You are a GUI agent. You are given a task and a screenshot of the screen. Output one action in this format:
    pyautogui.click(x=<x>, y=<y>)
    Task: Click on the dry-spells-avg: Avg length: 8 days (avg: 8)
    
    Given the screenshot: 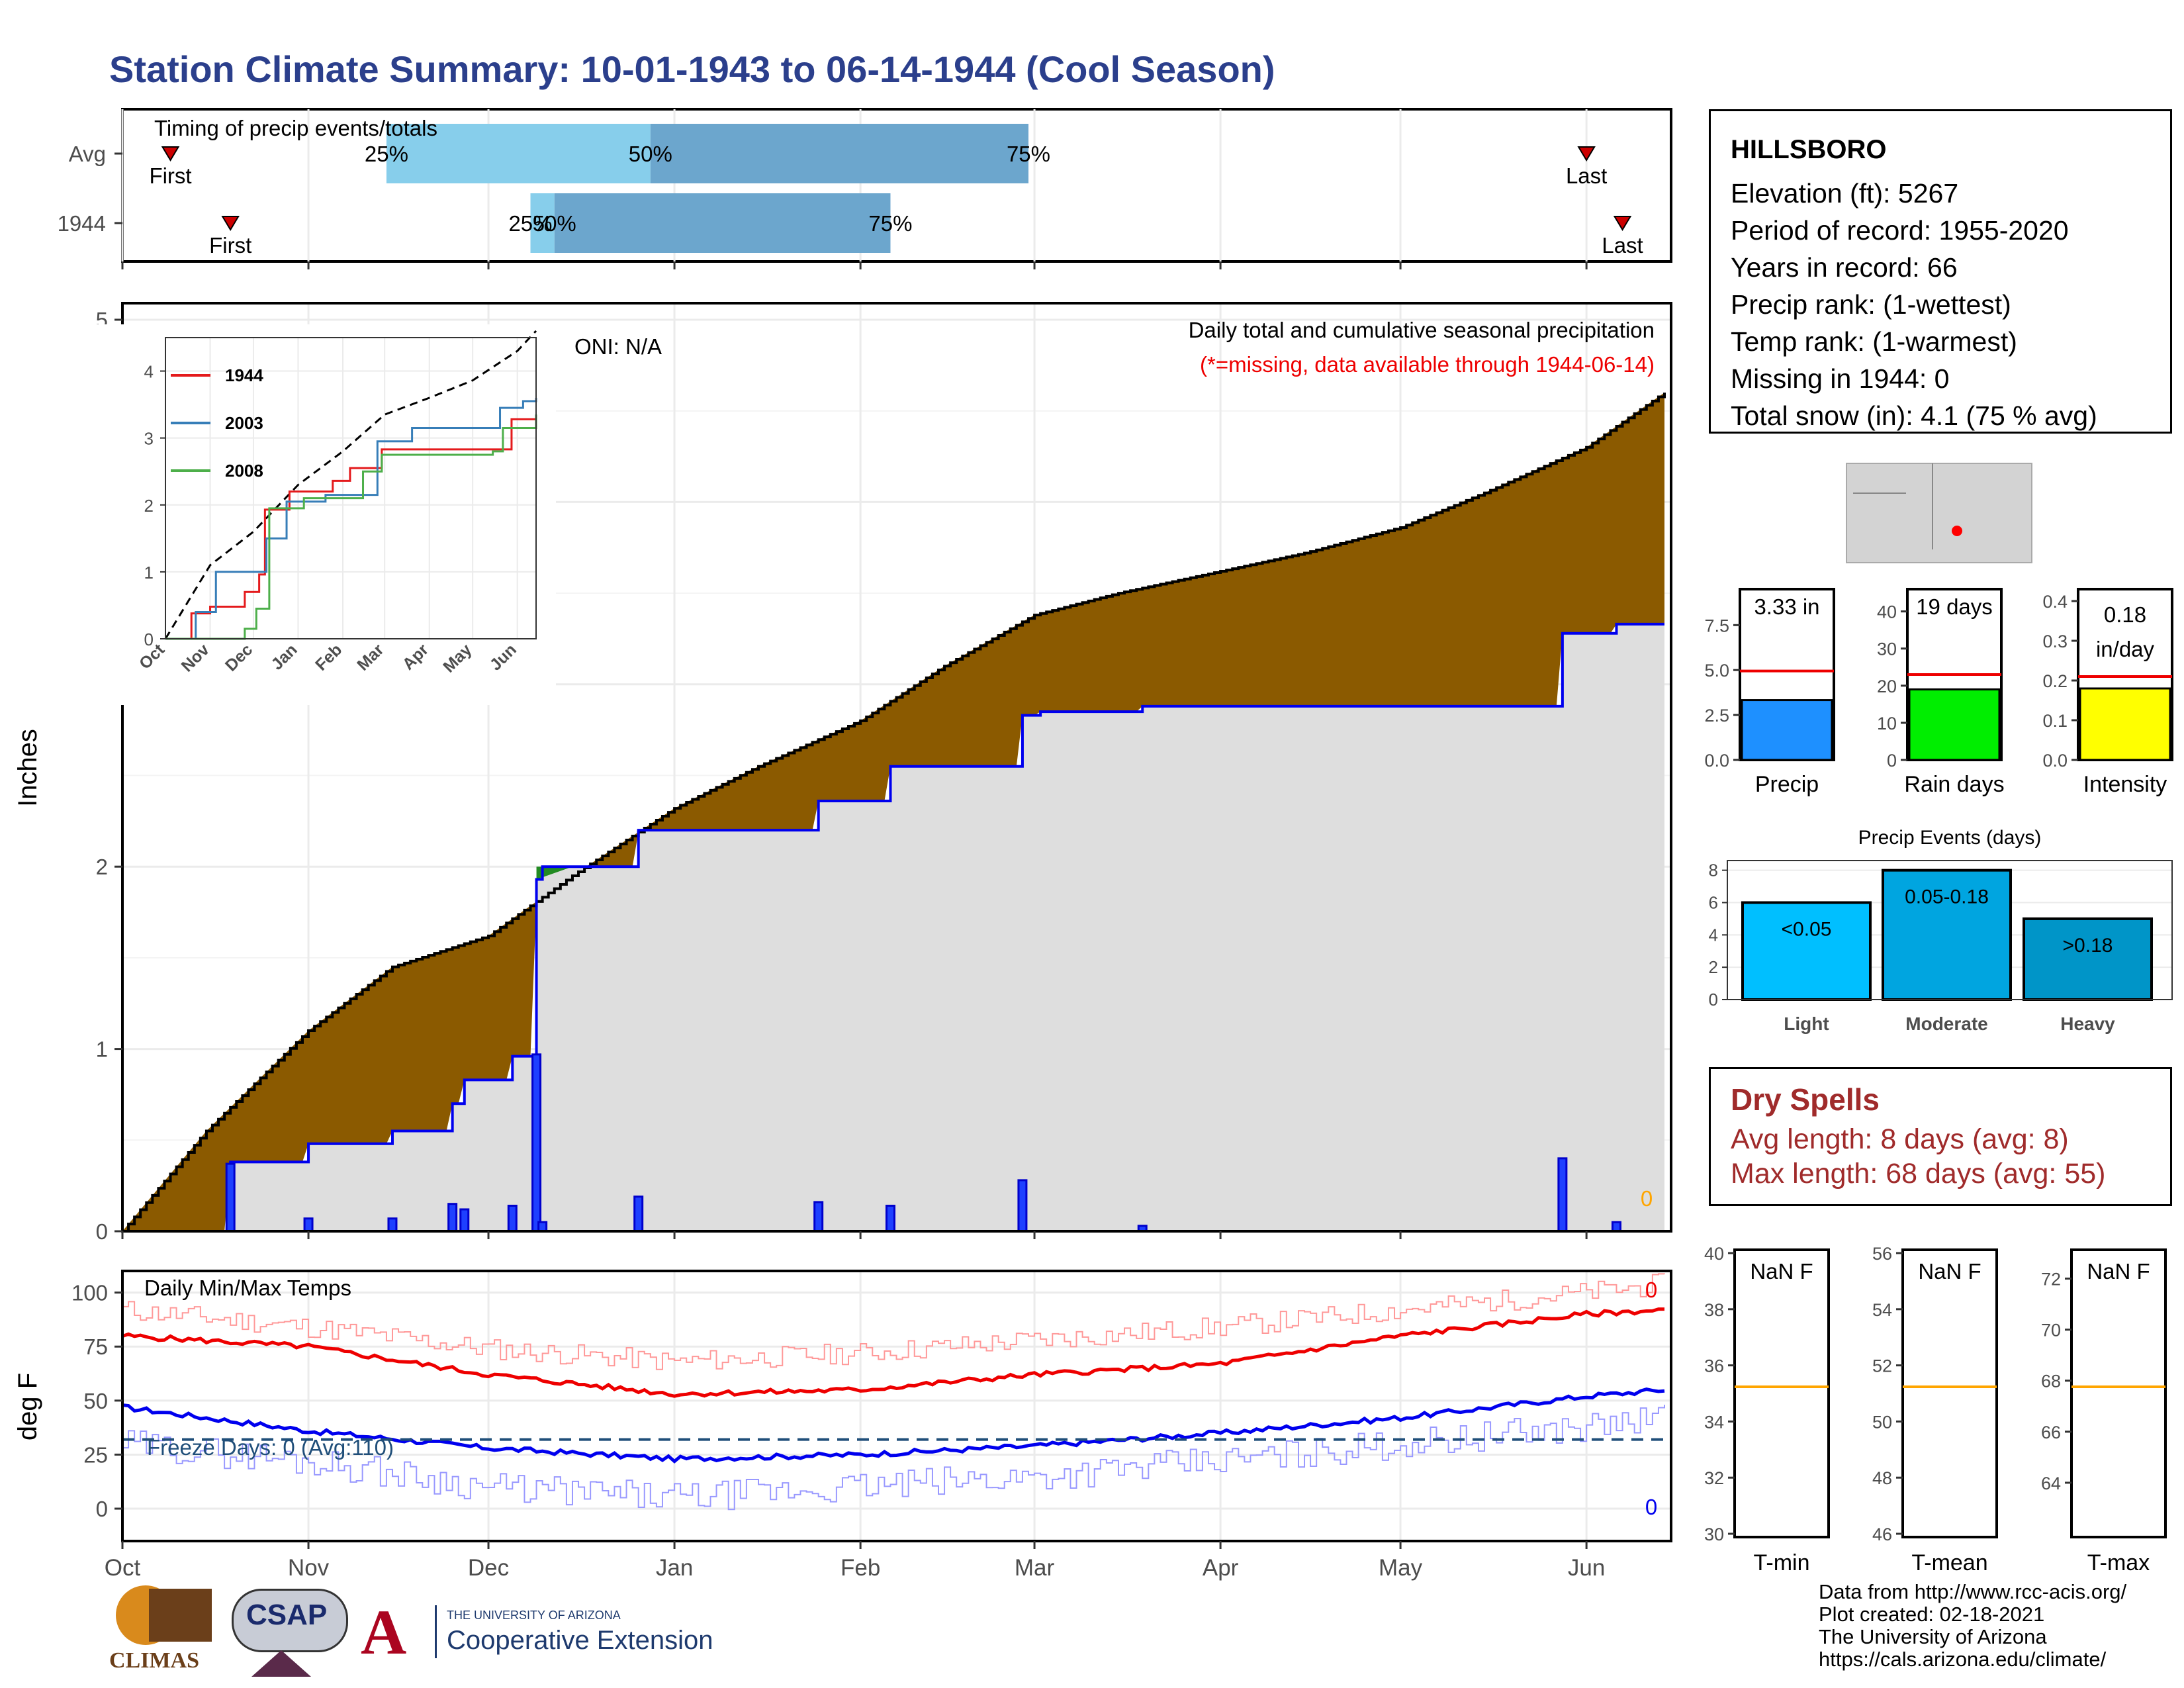 What is the action you would take?
    pyautogui.click(x=1900, y=1139)
    